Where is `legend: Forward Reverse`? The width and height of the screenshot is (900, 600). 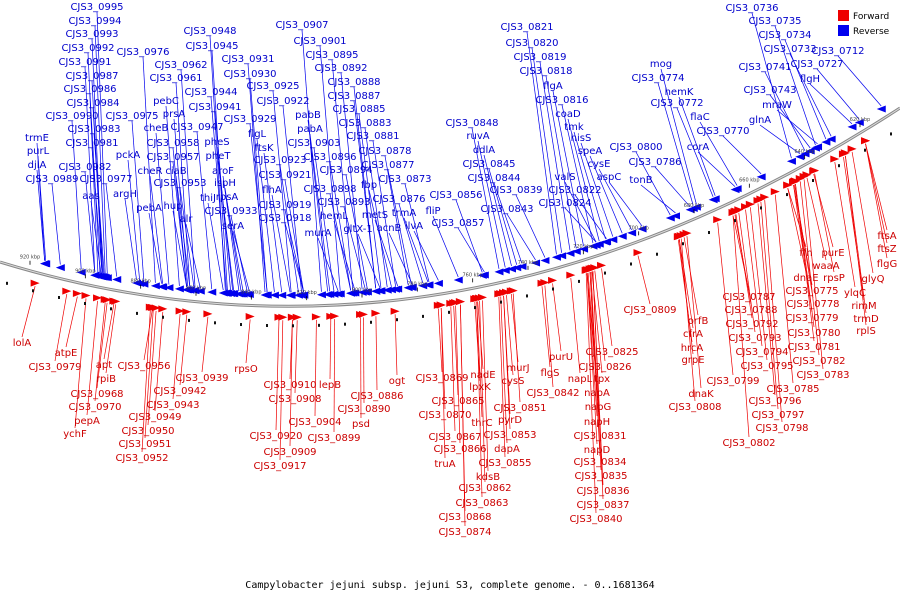 legend: Forward Reverse is located at coordinates (864, 23).